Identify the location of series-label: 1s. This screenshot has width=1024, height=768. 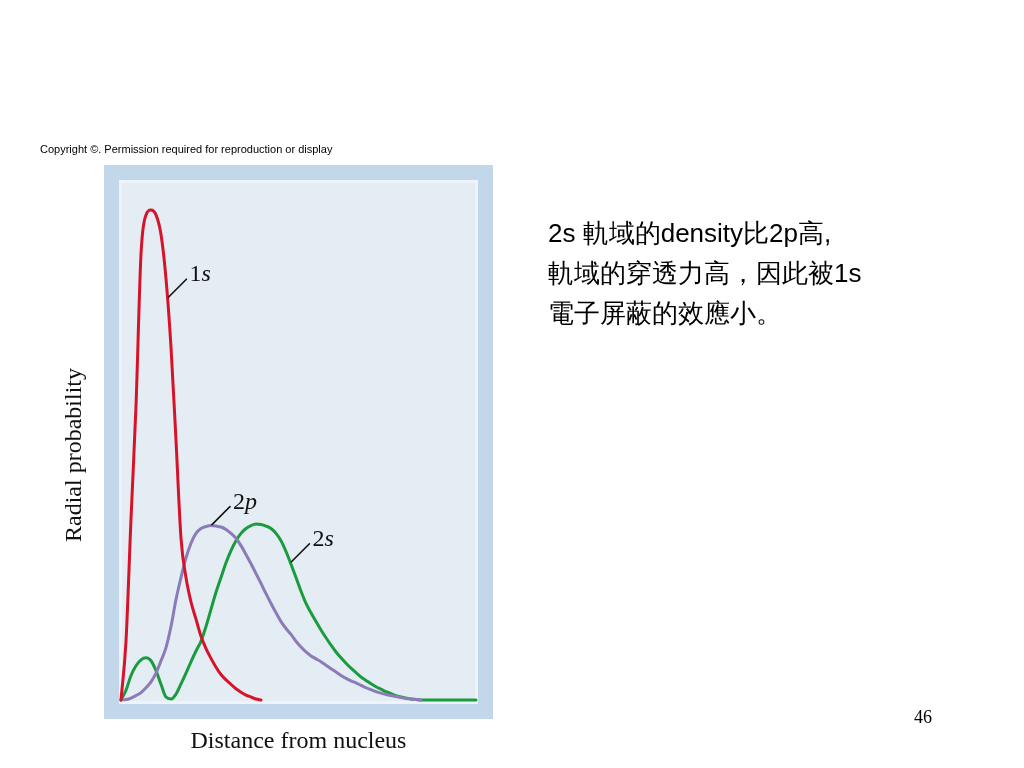
(200, 273).